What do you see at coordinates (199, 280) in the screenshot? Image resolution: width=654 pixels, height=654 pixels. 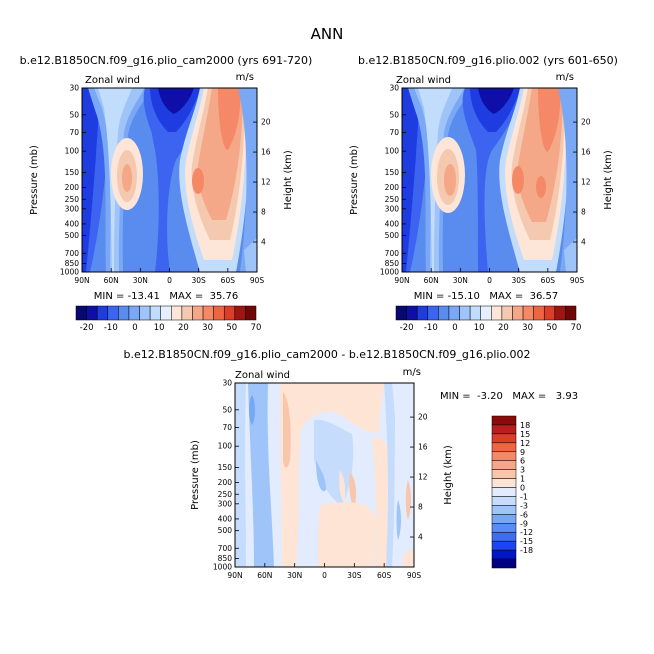 I see `x-tick-label: 30S` at bounding box center [199, 280].